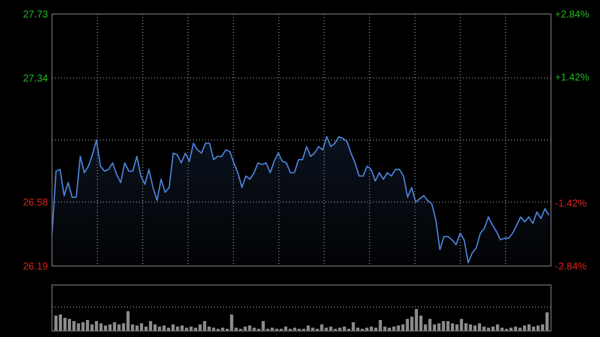  Describe the element at coordinates (35, 267) in the screenshot. I see `y-tick-label: 26.19` at that location.